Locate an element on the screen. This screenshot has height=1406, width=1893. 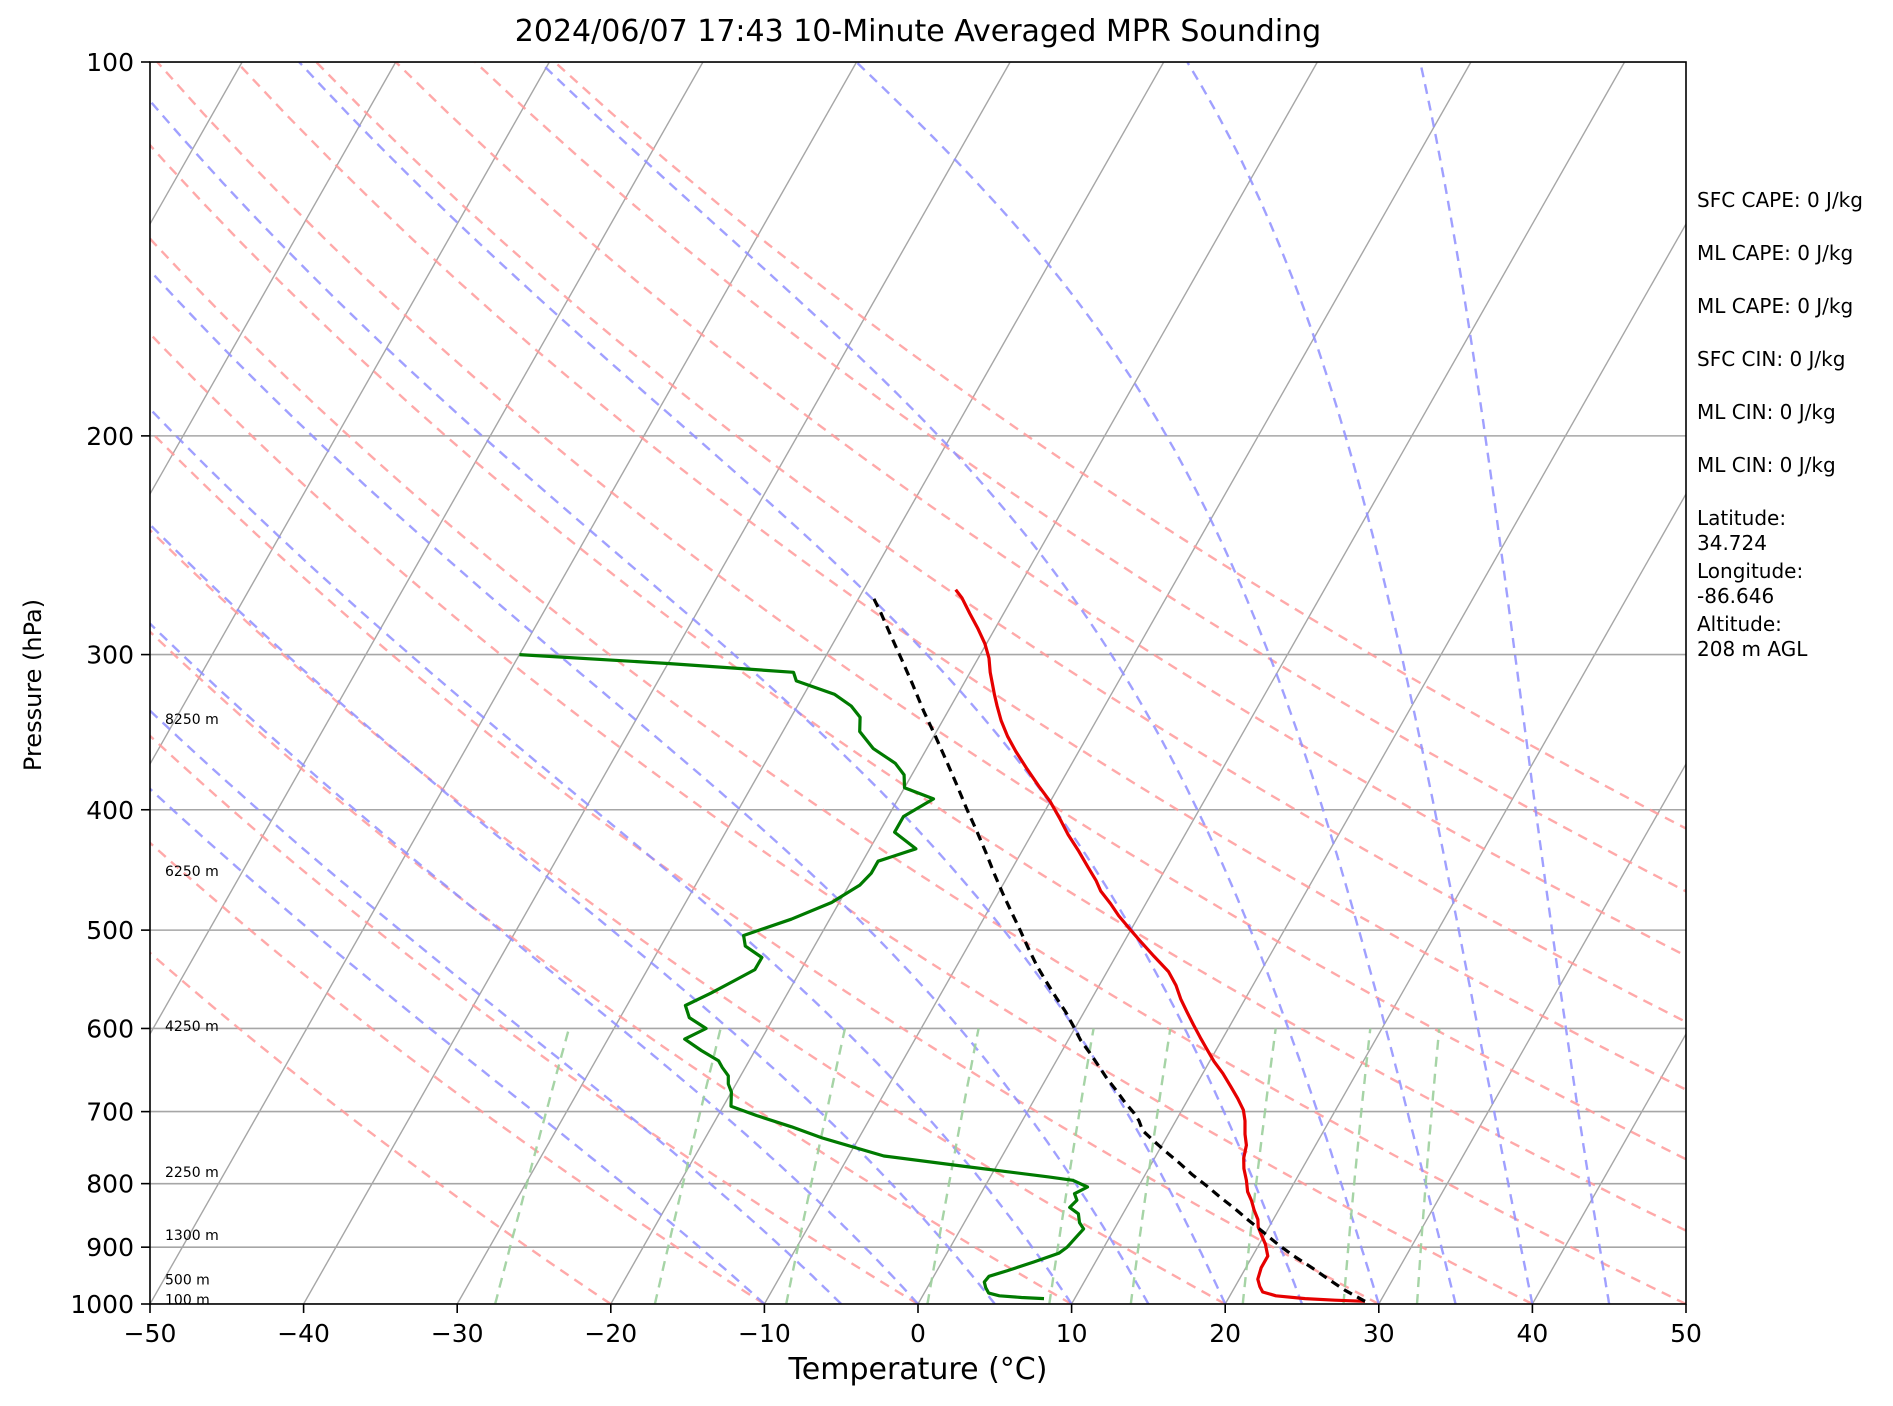
x-axis-label: Temperature (°C) is located at coordinates (918, 1369).